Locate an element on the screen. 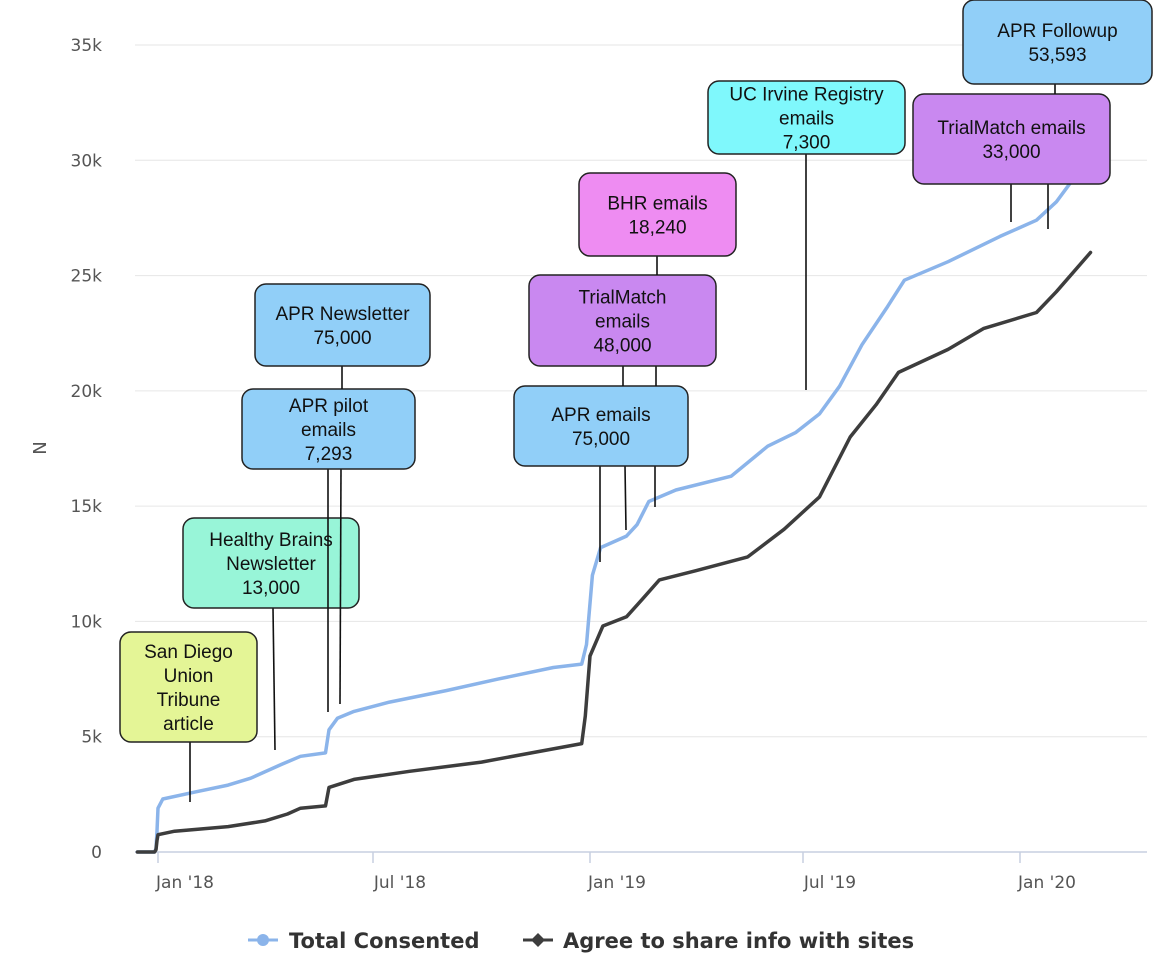 Image resolution: width=1166 pixels, height=978 pixels. annotation-text: 48,000 is located at coordinates (622, 346).